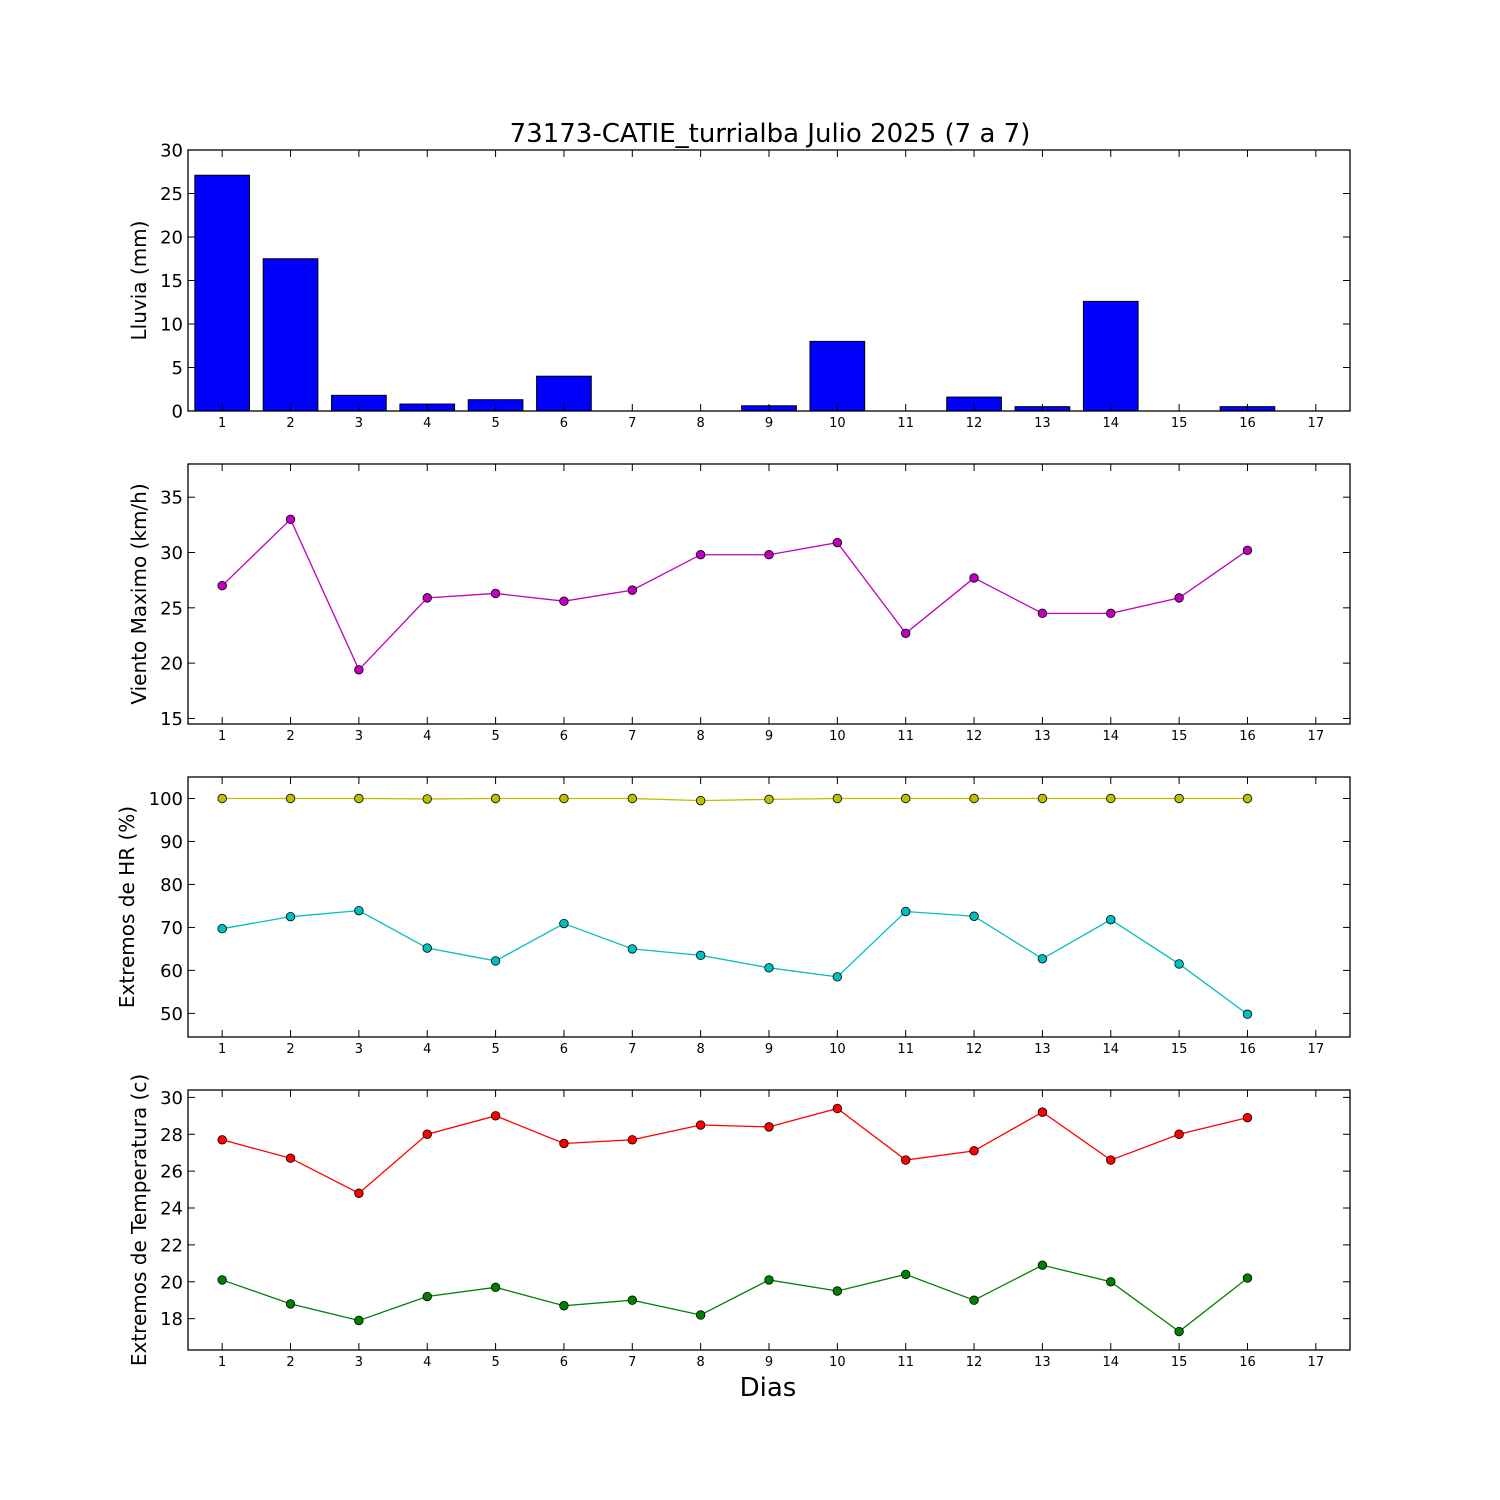  I want to click on humidity-xtick-label: 6, so click(564, 1049).